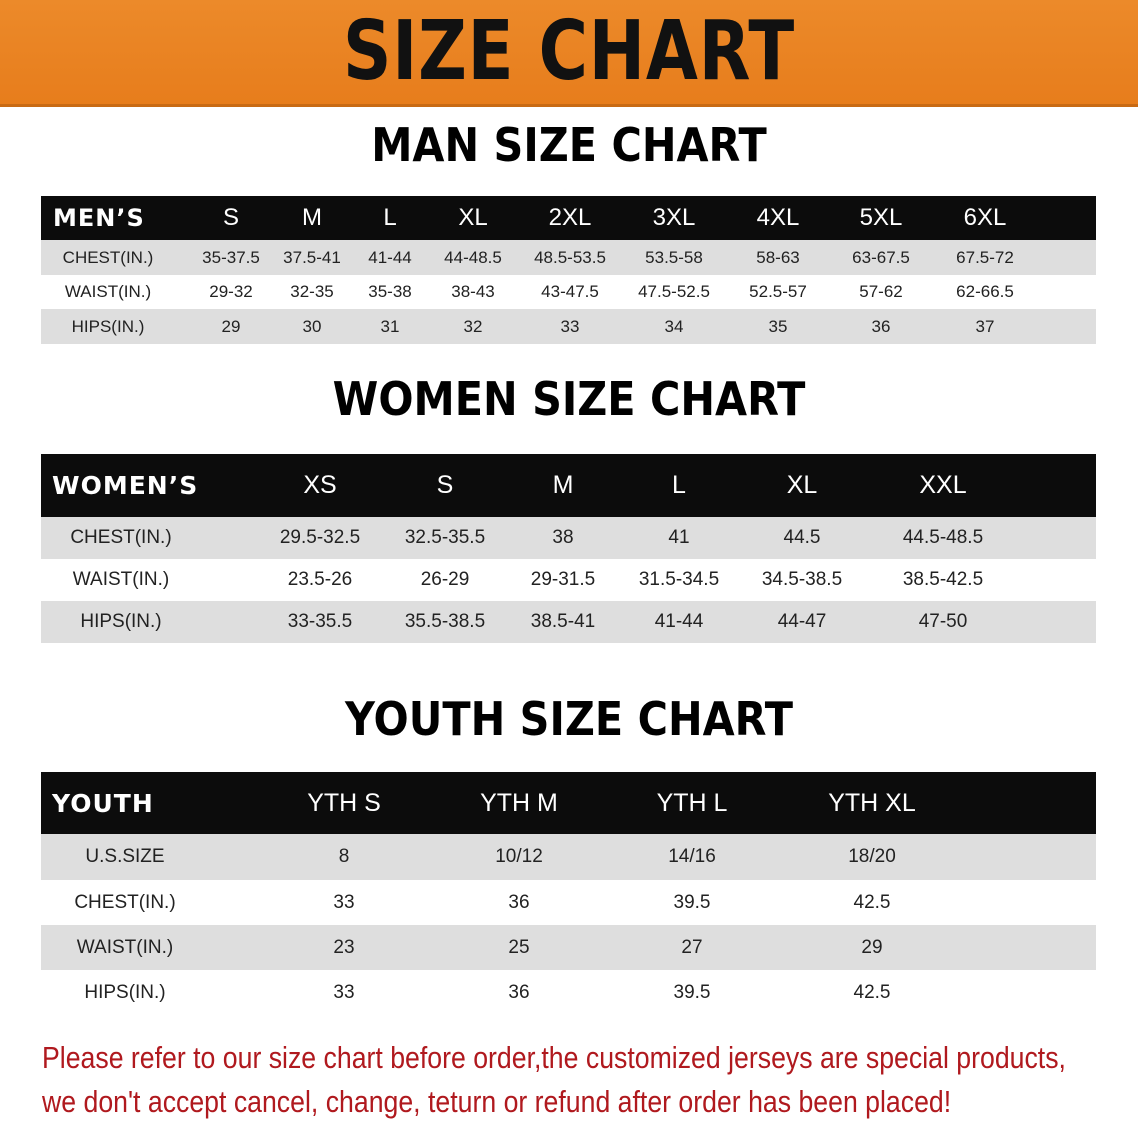 Image resolution: width=1138 pixels, height=1132 pixels. What do you see at coordinates (445, 621) in the screenshot?
I see `measurement-cell: 35.5-38.5` at bounding box center [445, 621].